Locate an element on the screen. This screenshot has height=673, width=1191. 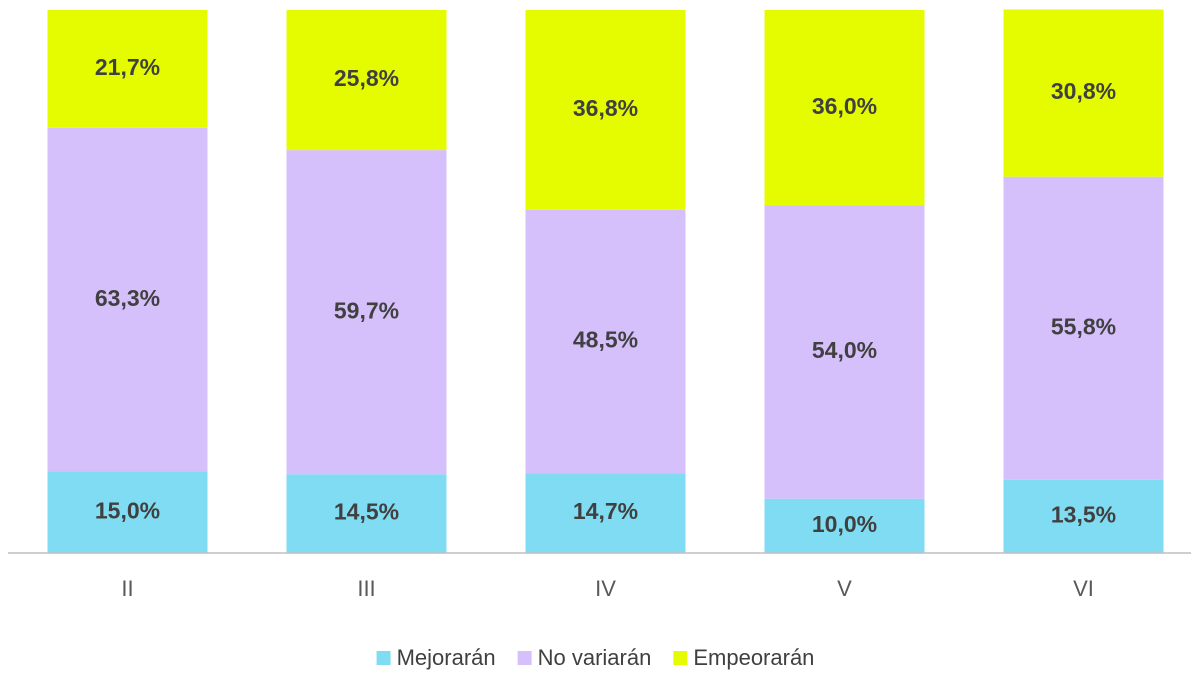
data-label: 10,0% is located at coordinates (844, 524).